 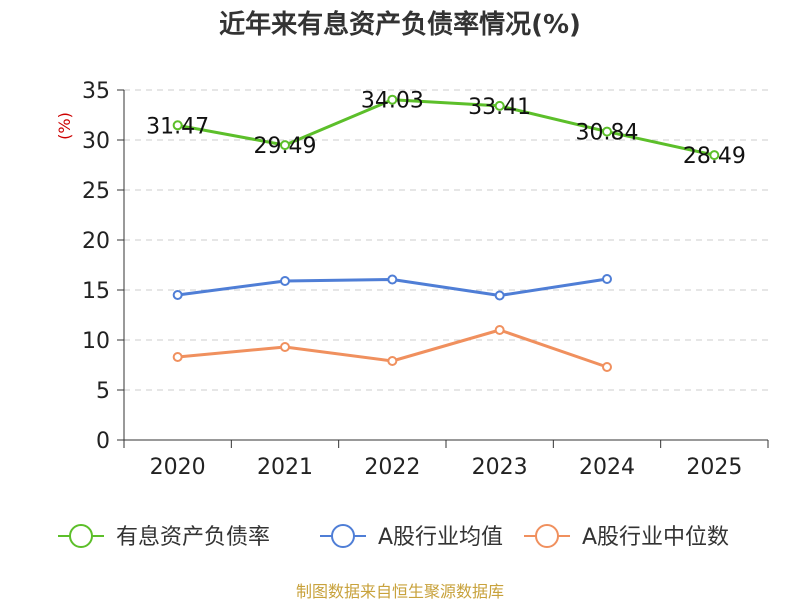 What do you see at coordinates (103, 391) in the screenshot?
I see `y-tick-label: 5` at bounding box center [103, 391].